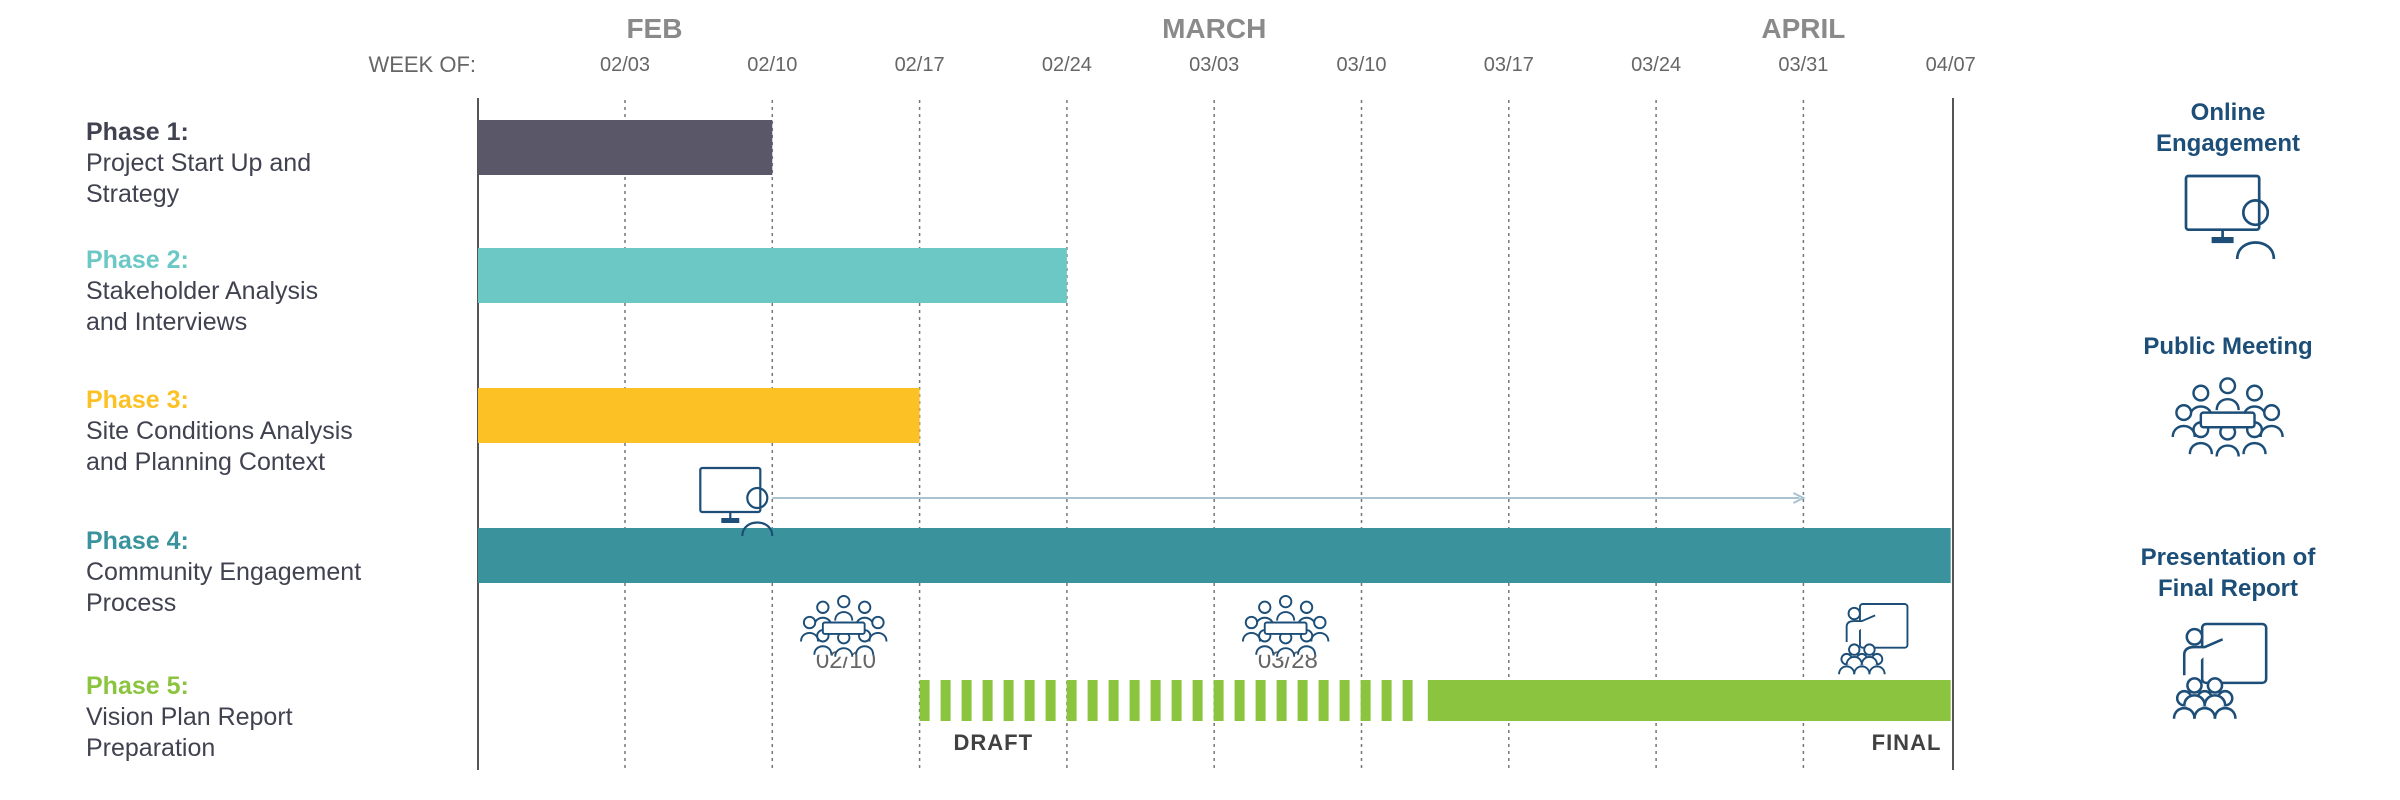  I want to click on week-tick-label: 03/31, so click(1803, 65).